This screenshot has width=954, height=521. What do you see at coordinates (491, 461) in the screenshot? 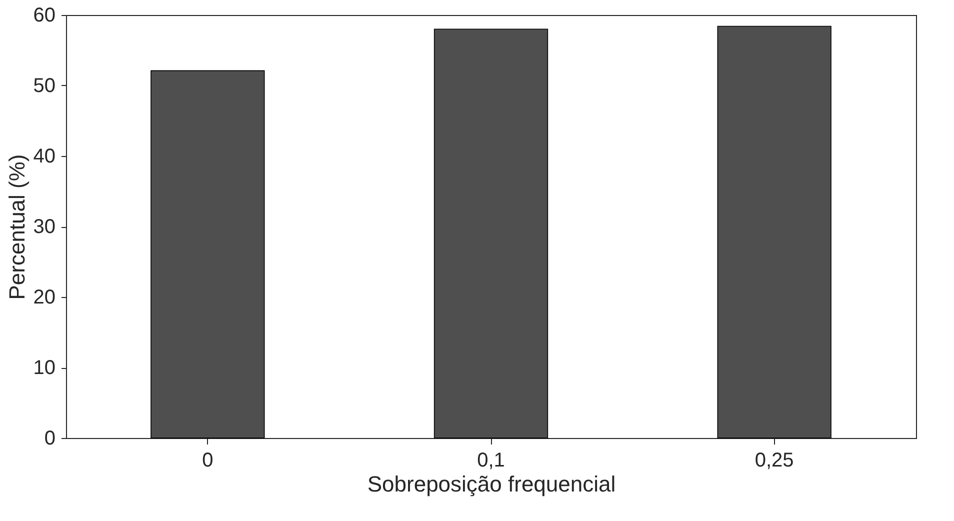
I see `x-tick-label: 0,1` at bounding box center [491, 461].